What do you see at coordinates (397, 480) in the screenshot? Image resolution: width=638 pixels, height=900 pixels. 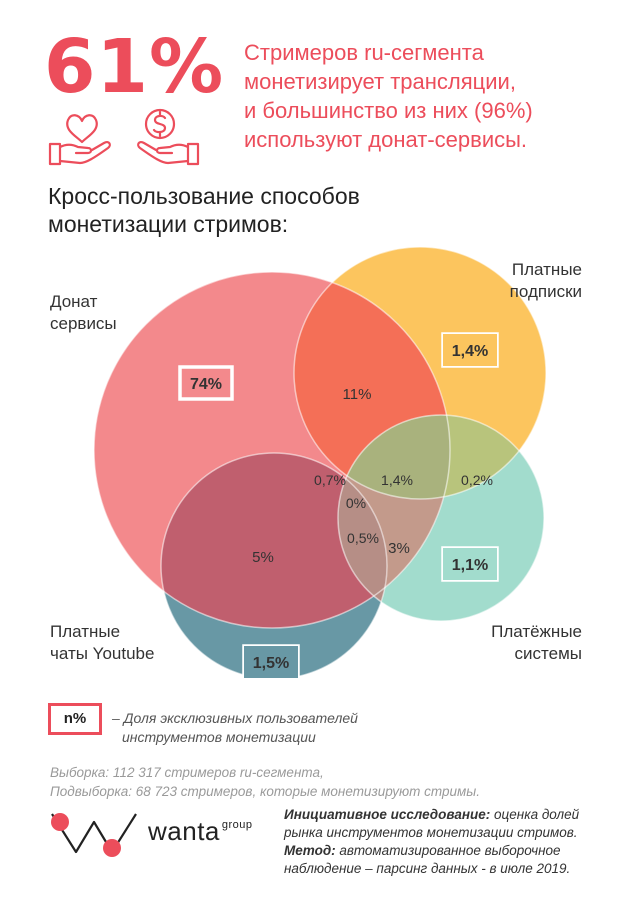 I see `value-subscriptions-payments-center: 1,4%` at bounding box center [397, 480].